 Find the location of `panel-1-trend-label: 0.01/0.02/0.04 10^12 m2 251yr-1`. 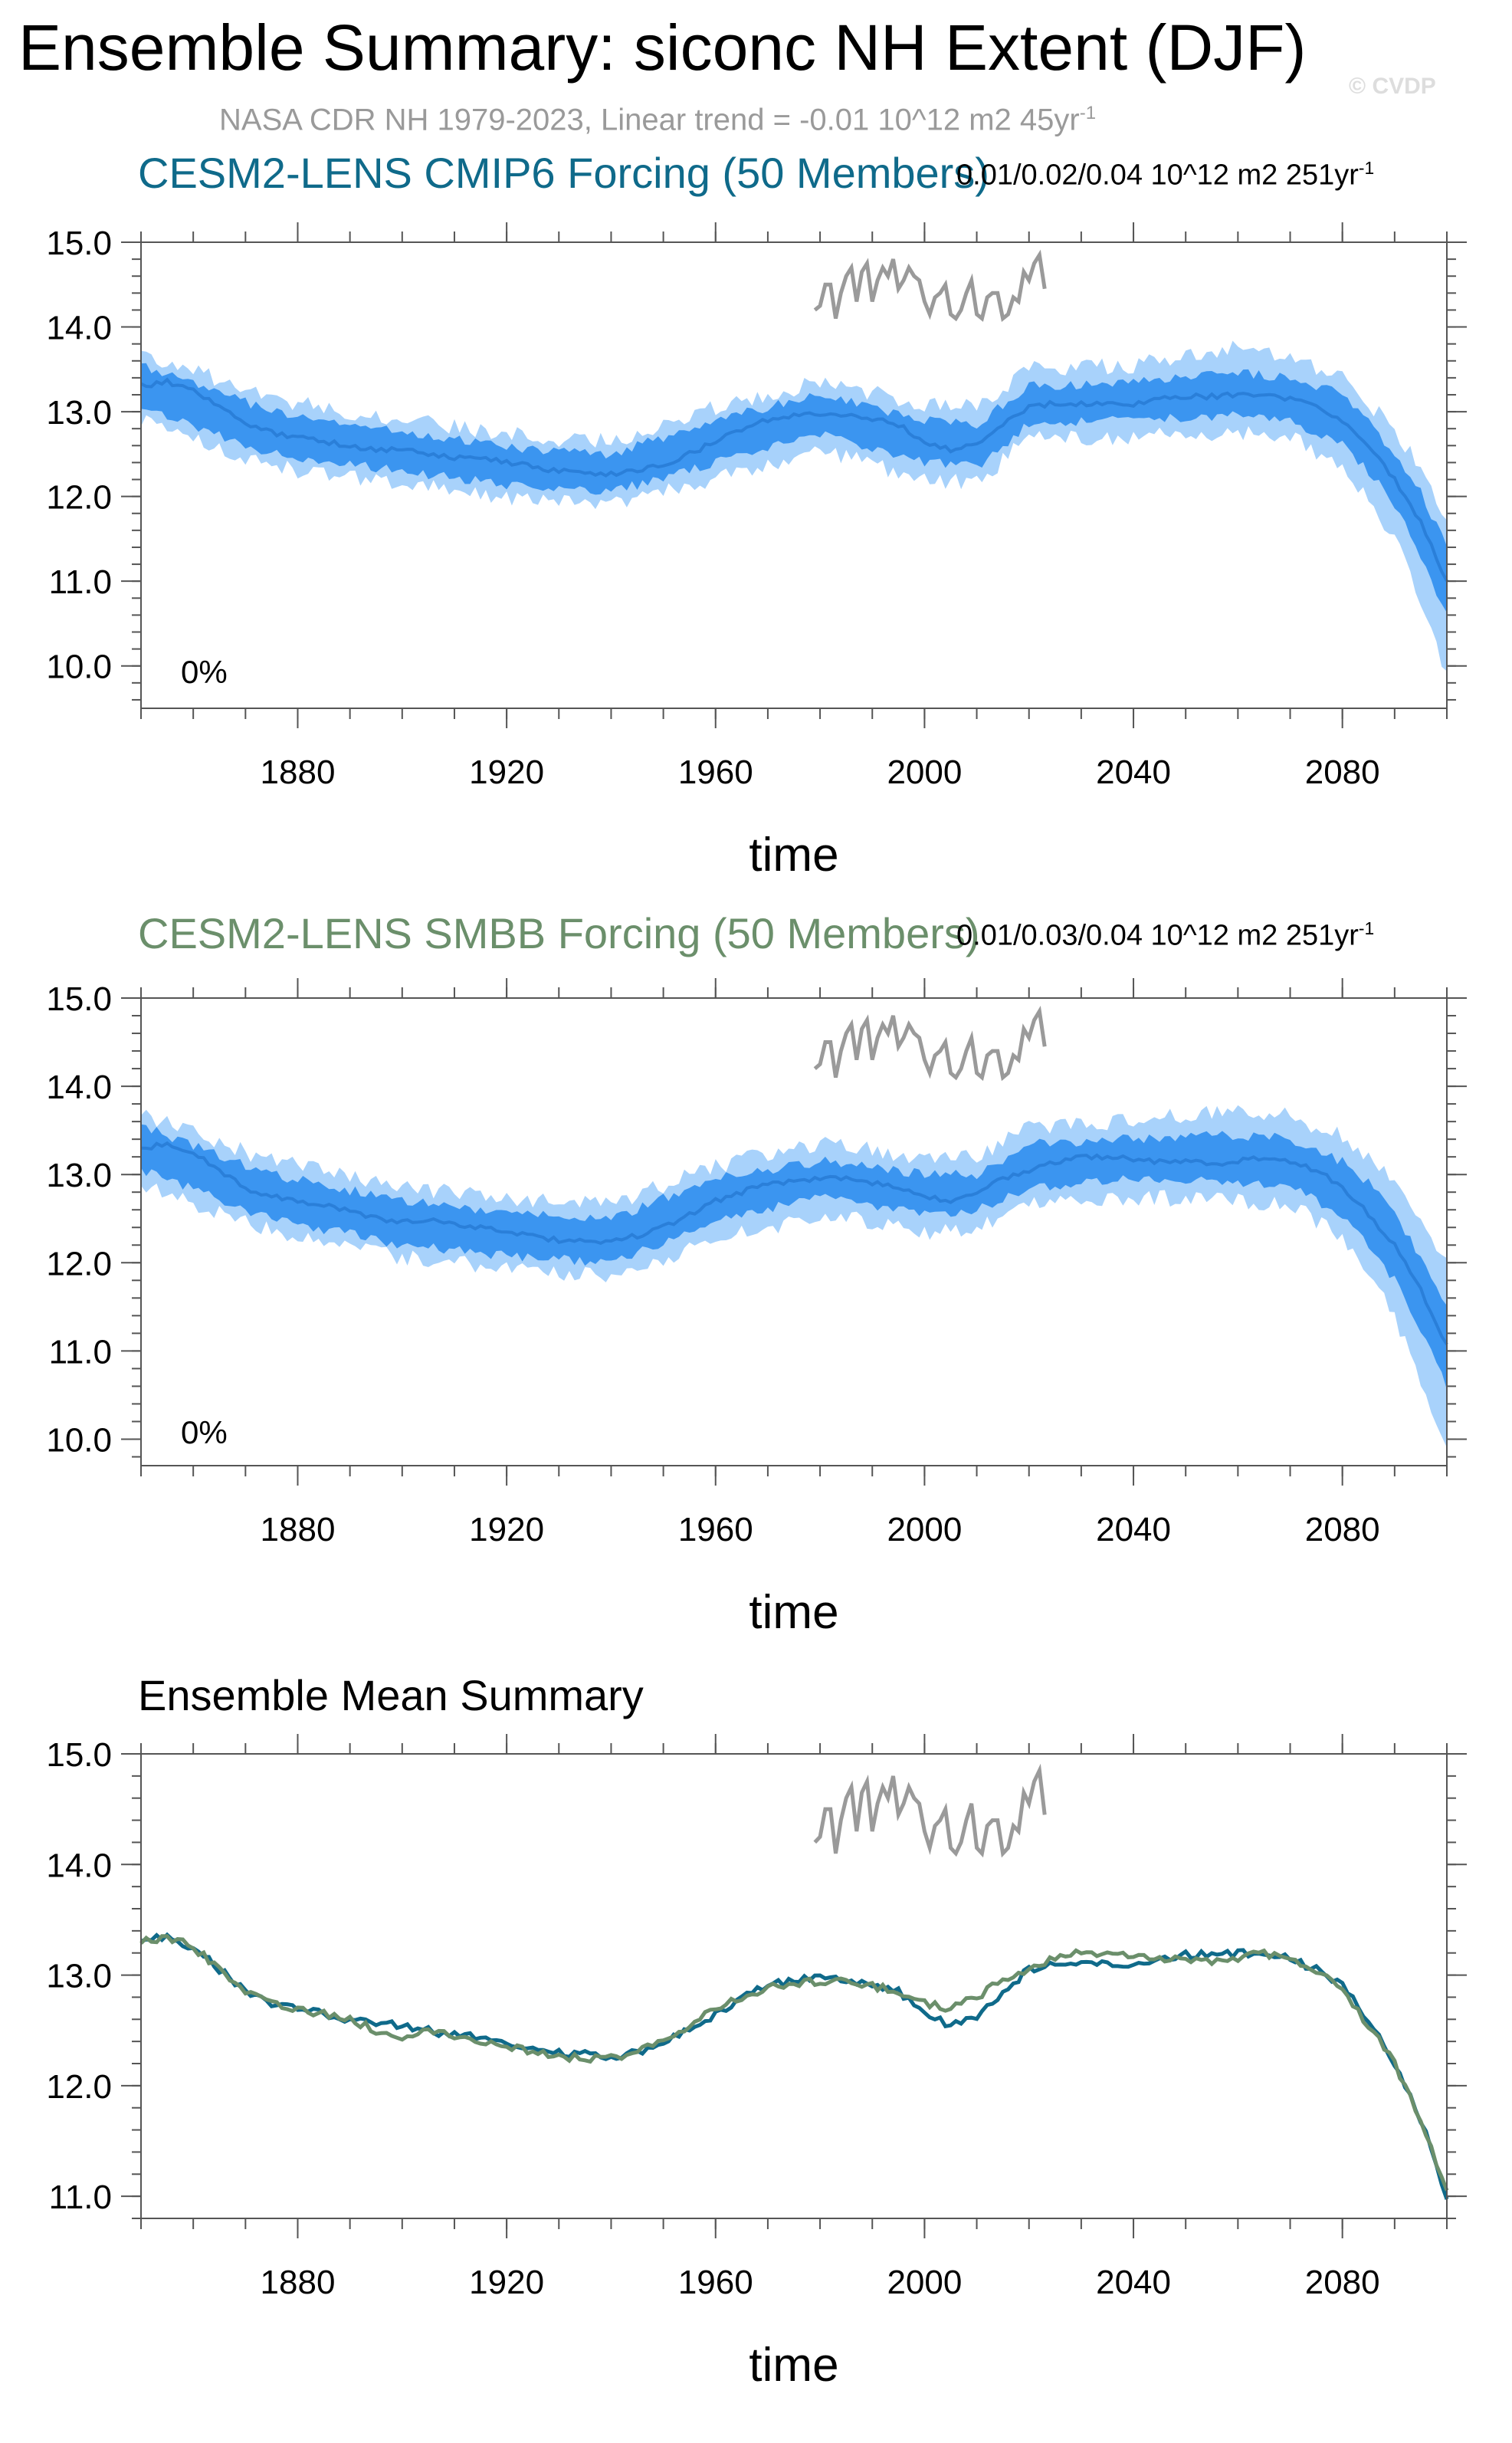

panel-1-trend-label: 0.01/0.02/0.04 10^12 m2 251yr-1 is located at coordinates (1165, 174).